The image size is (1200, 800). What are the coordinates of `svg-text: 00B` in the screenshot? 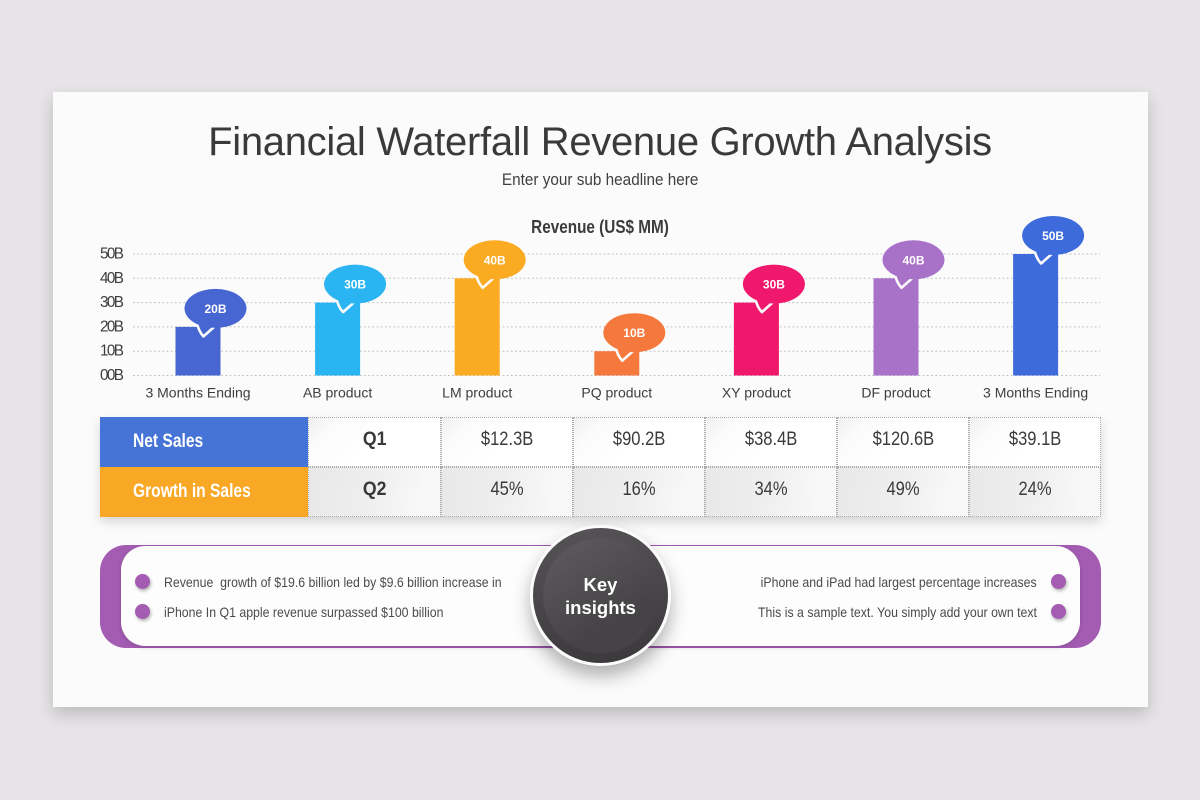 It's located at (112, 375).